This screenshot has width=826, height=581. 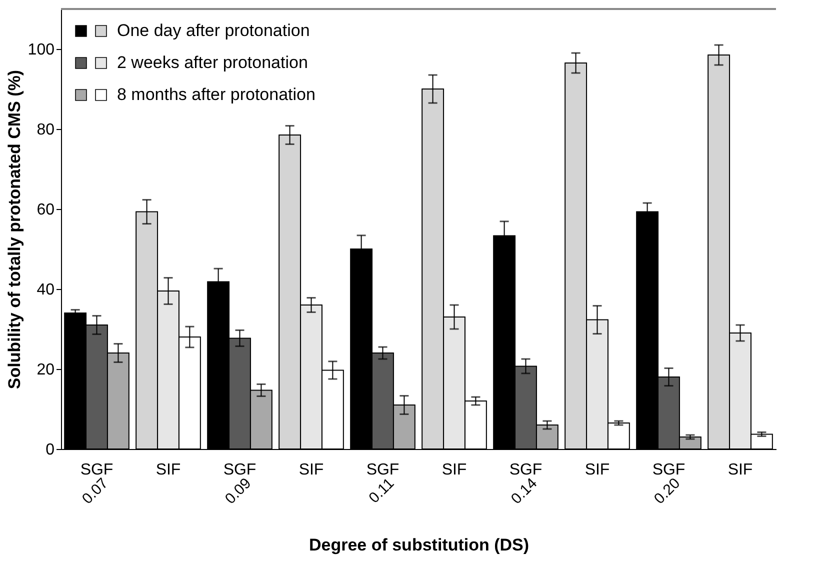 What do you see at coordinates (419, 545) in the screenshot?
I see `x-axis-title: Degree of substitution (DS)` at bounding box center [419, 545].